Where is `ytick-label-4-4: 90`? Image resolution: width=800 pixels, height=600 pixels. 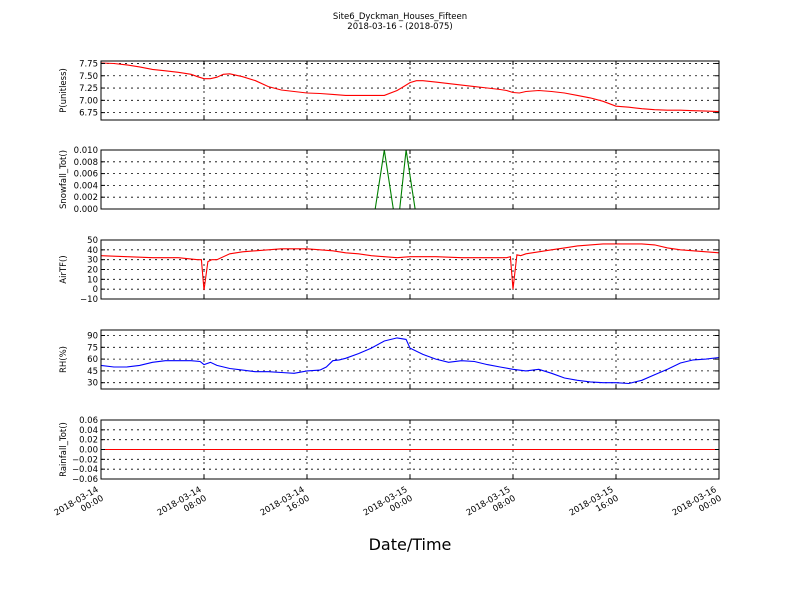
ytick-label-4-4: 90 is located at coordinates (92, 337).